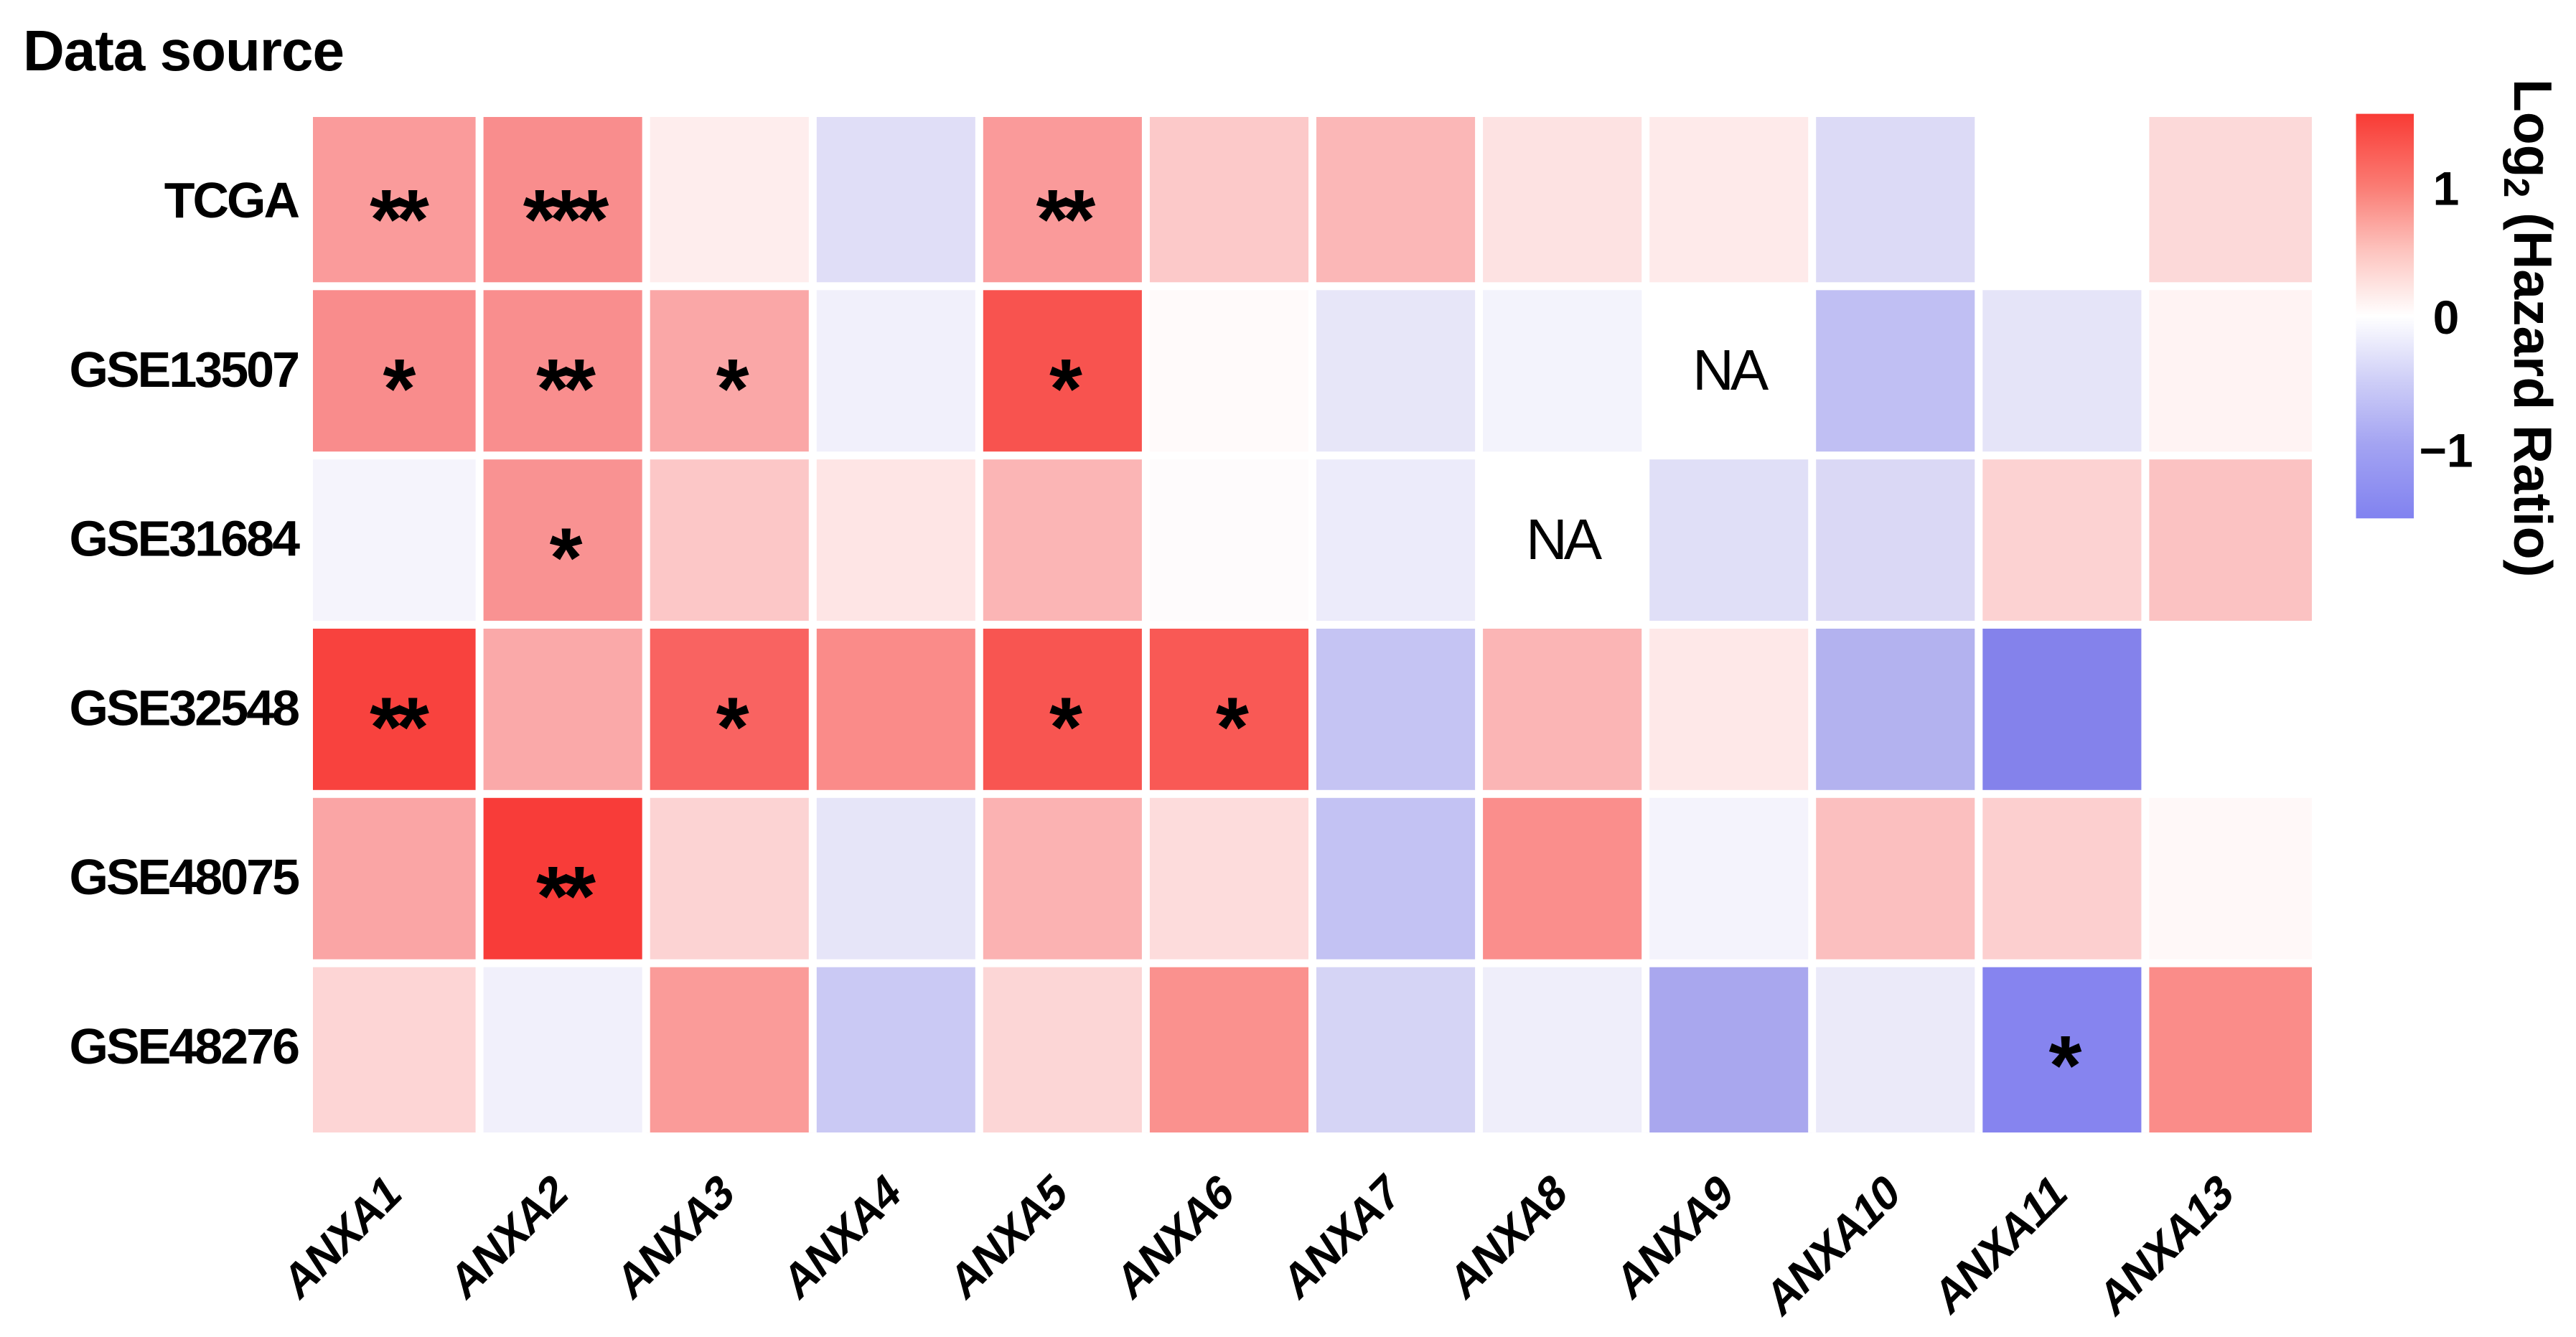 The height and width of the screenshot is (1337, 2576). I want to click on svg-text: −1, so click(2446, 450).